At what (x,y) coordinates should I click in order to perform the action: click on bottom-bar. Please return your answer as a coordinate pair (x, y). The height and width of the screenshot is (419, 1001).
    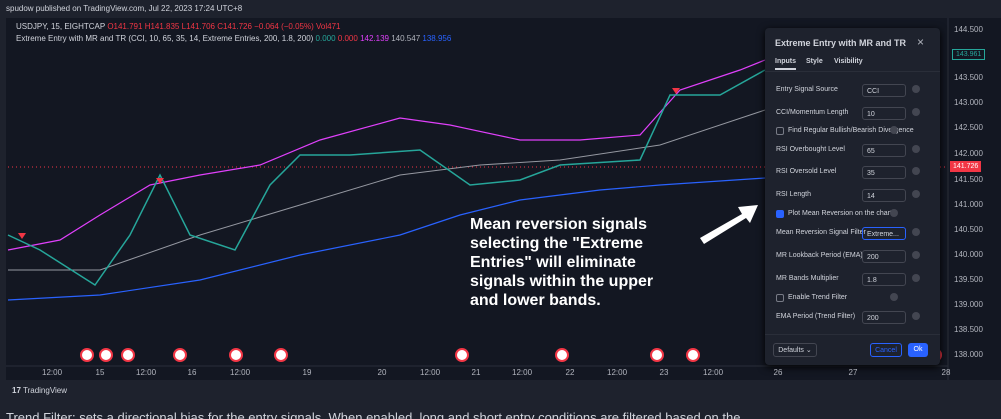
    Looking at the image, I should click on (503, 390).